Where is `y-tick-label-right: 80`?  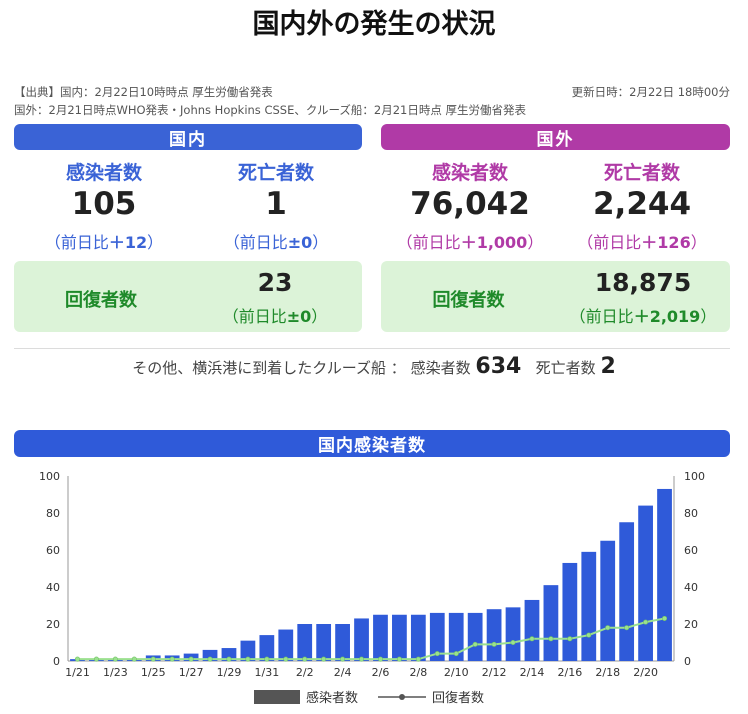
y-tick-label-right: 80 is located at coordinates (691, 513).